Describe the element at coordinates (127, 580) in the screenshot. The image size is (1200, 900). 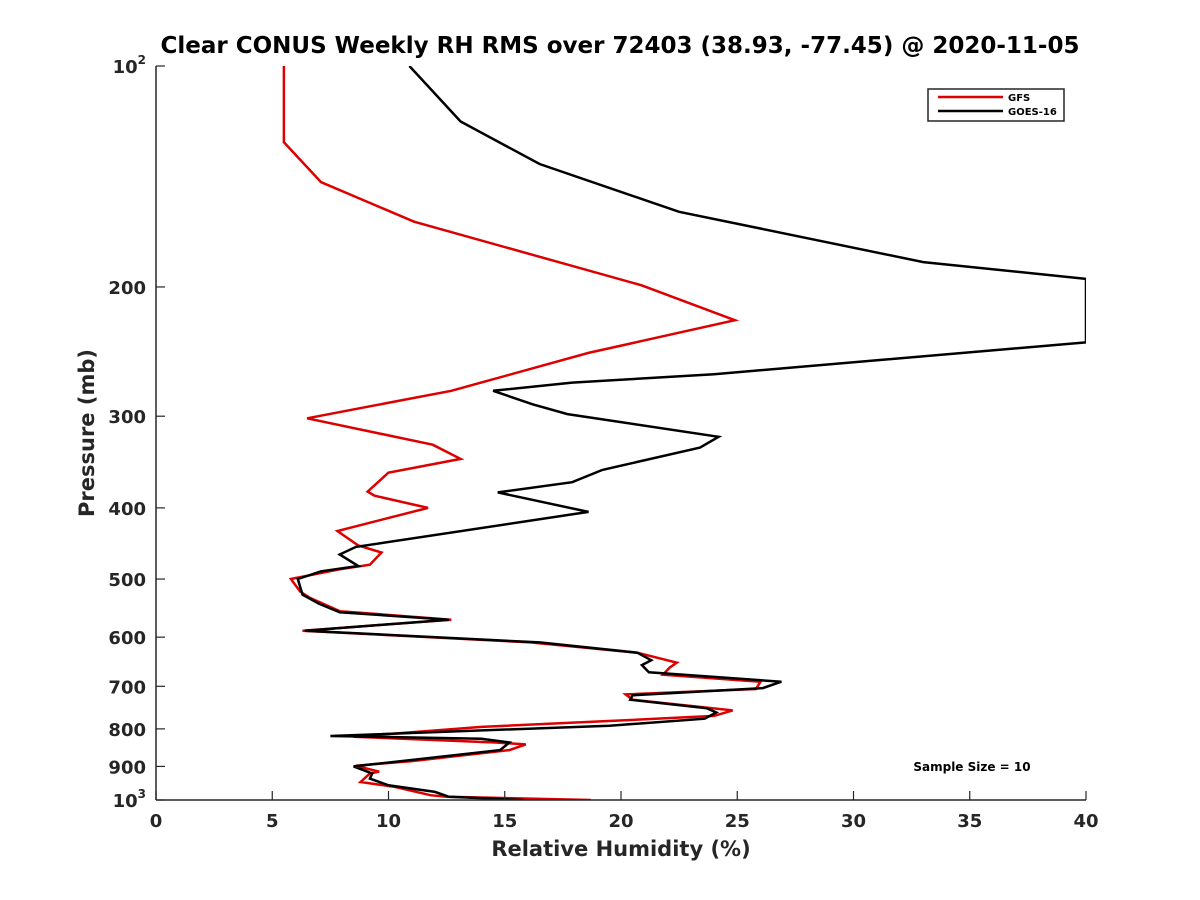
I see `y-tick-label: 500` at that location.